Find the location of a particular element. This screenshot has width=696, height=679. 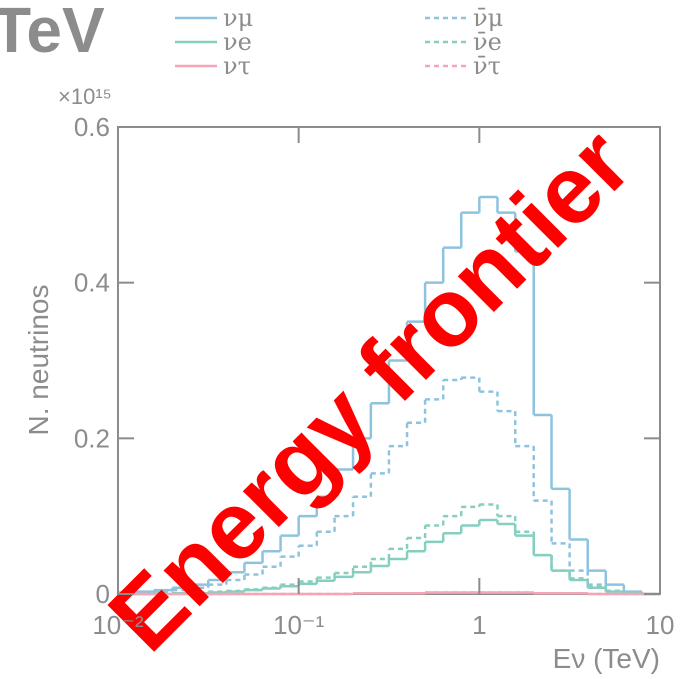

y-axis-label: N. neutrinos is located at coordinates (38, 360).